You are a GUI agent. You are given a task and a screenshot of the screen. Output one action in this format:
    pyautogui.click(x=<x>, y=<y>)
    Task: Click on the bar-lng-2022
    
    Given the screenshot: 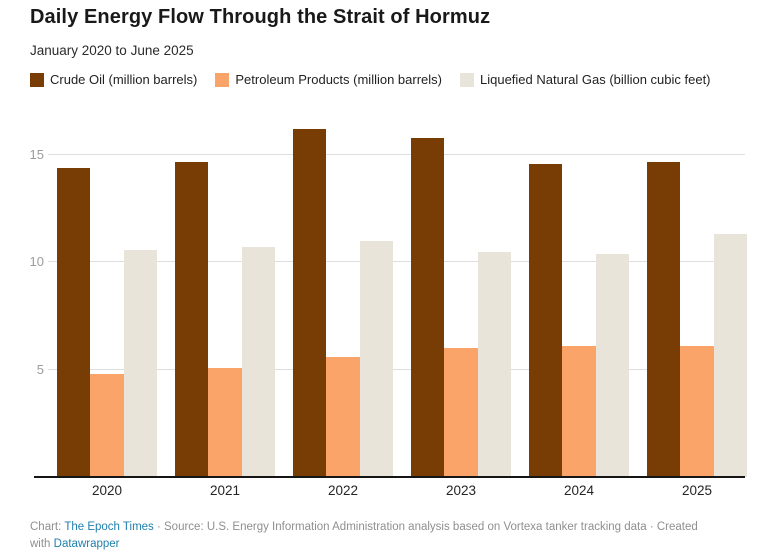 What is the action you would take?
    pyautogui.click(x=376, y=358)
    